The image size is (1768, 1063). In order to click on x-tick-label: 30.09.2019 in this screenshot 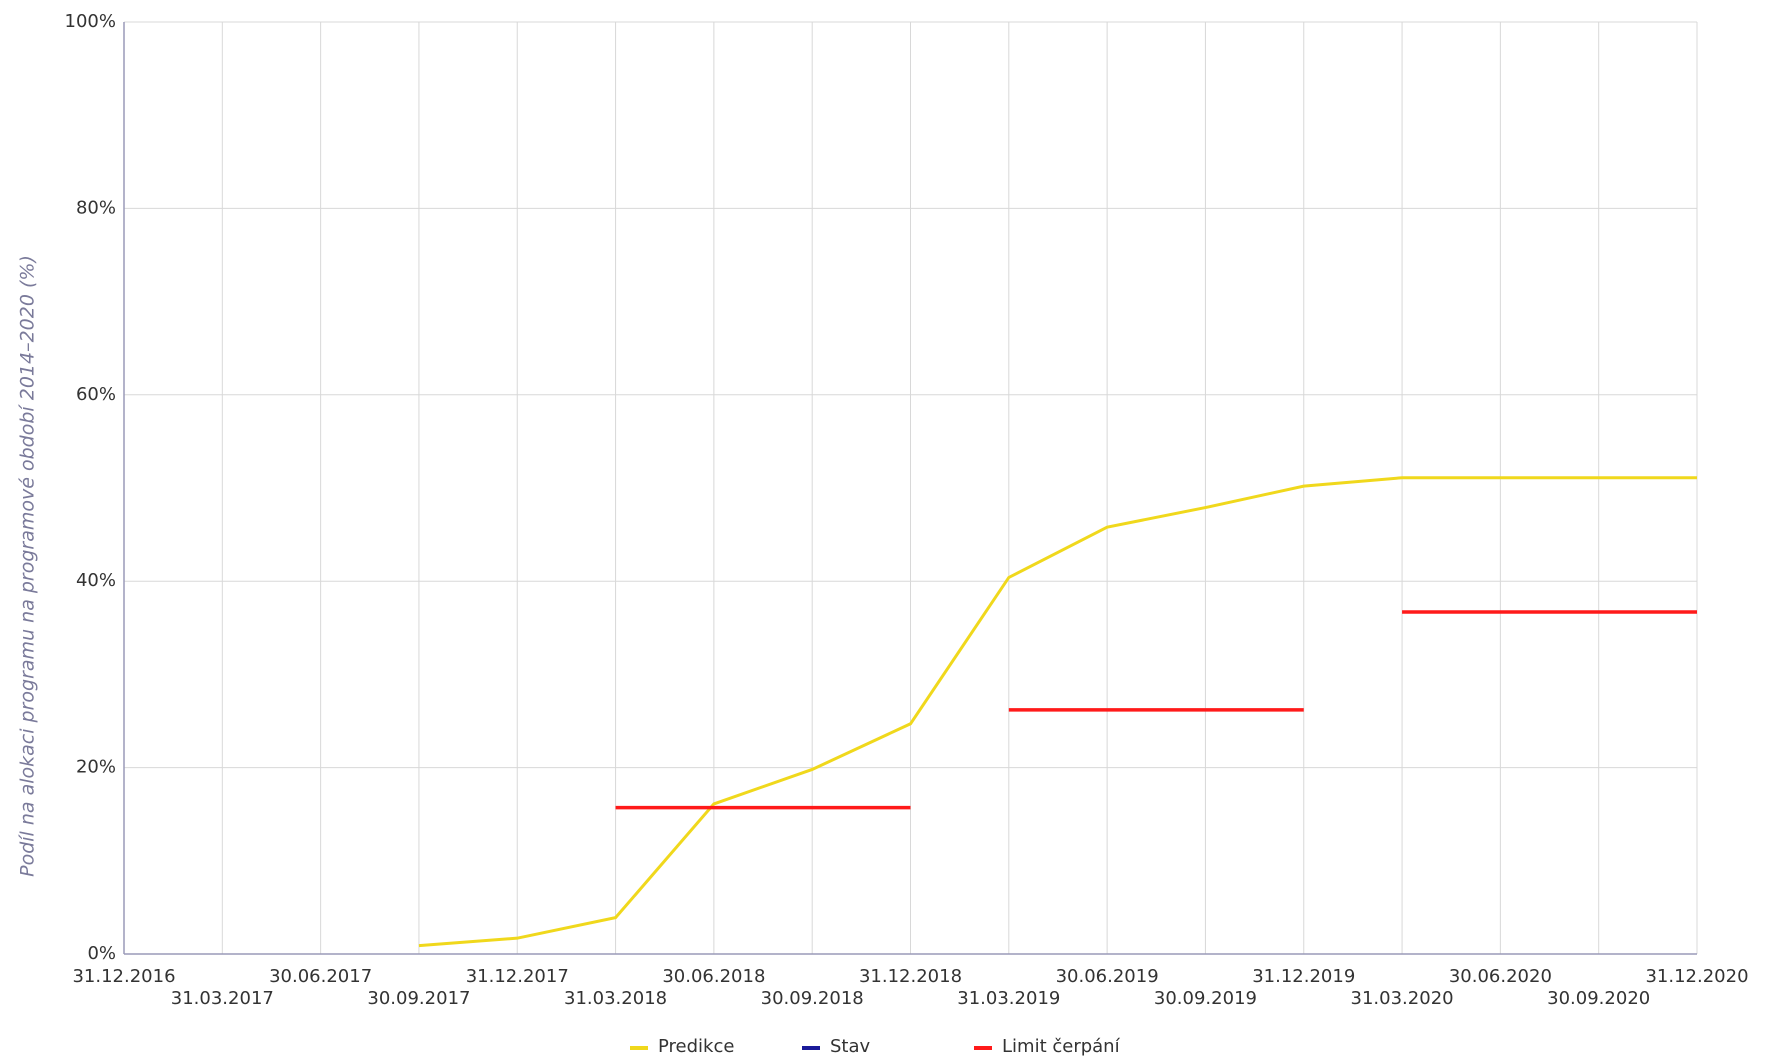, I will do `click(1205, 998)`.